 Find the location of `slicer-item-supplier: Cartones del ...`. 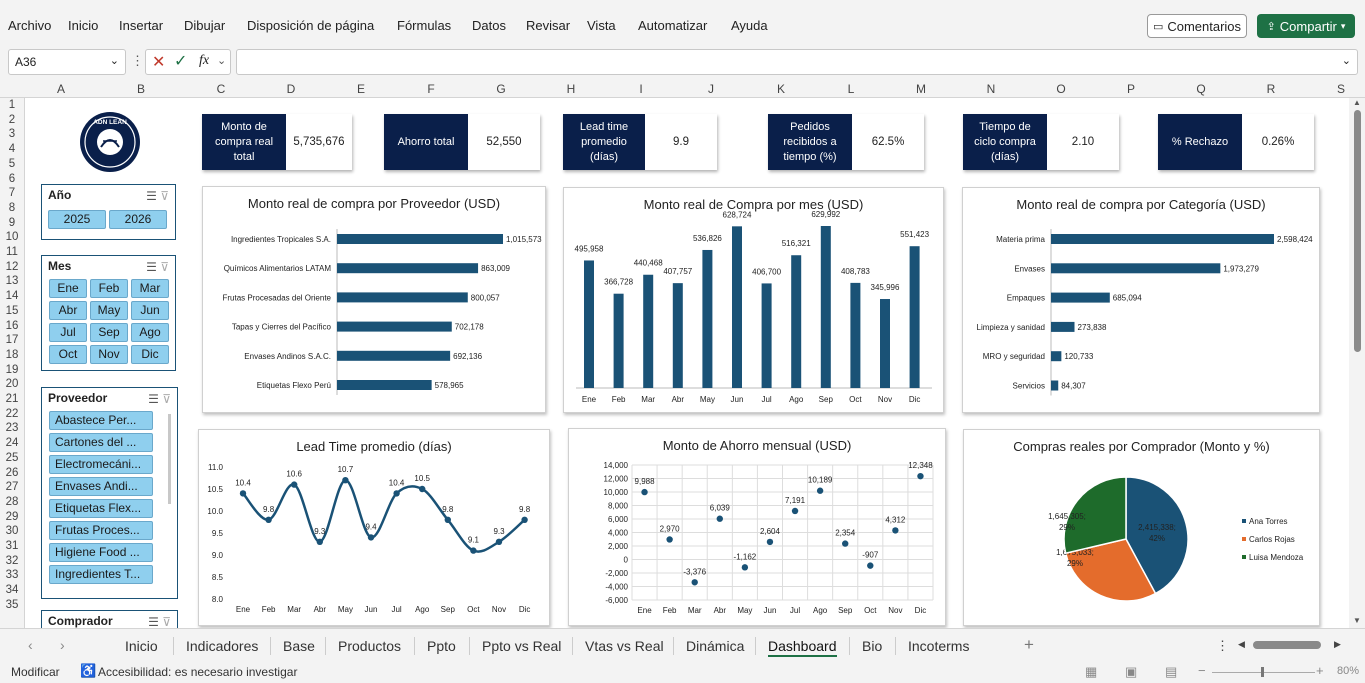

slicer-item-supplier: Cartones del ... is located at coordinates (101, 442).